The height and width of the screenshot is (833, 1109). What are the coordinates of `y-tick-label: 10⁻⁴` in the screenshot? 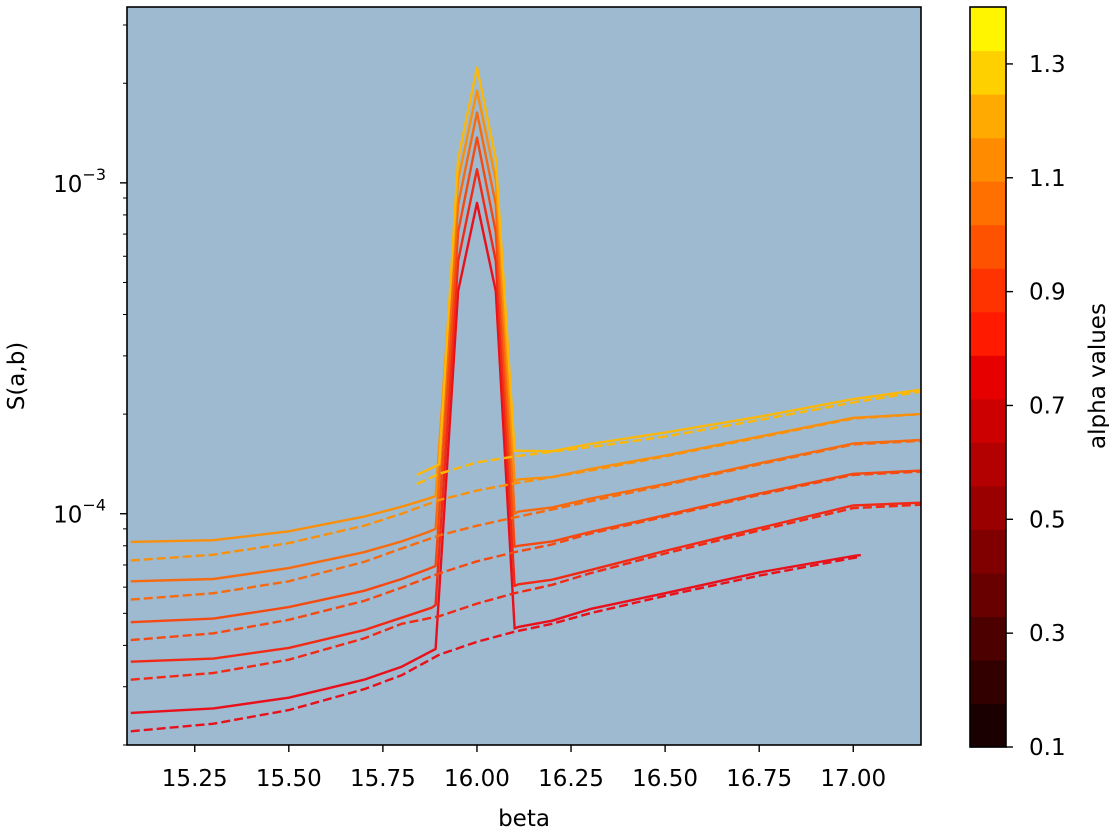 It's located at (79, 512).